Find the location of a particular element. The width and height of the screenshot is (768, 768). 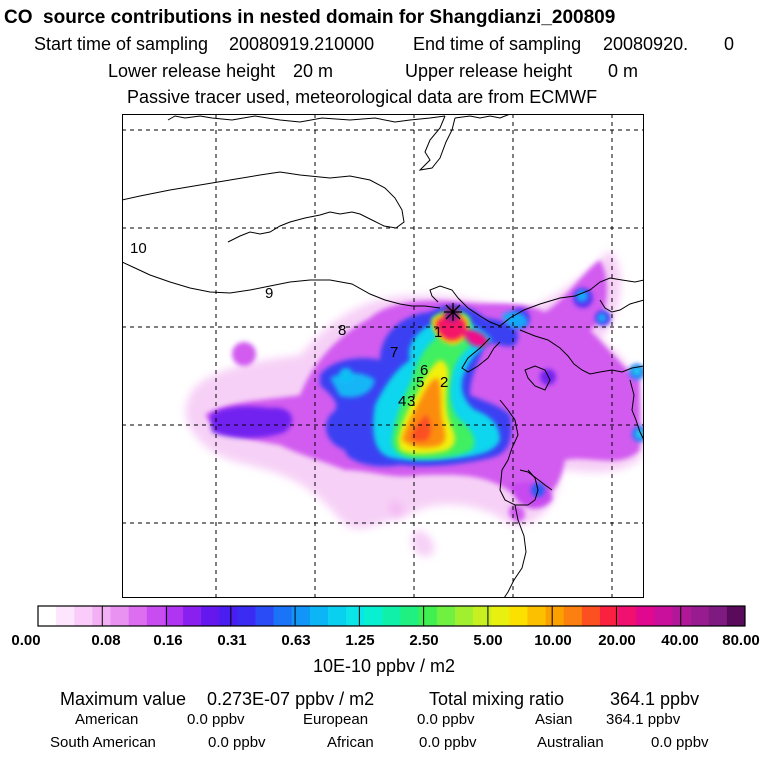

map-label-3: 3 is located at coordinates (411, 401).